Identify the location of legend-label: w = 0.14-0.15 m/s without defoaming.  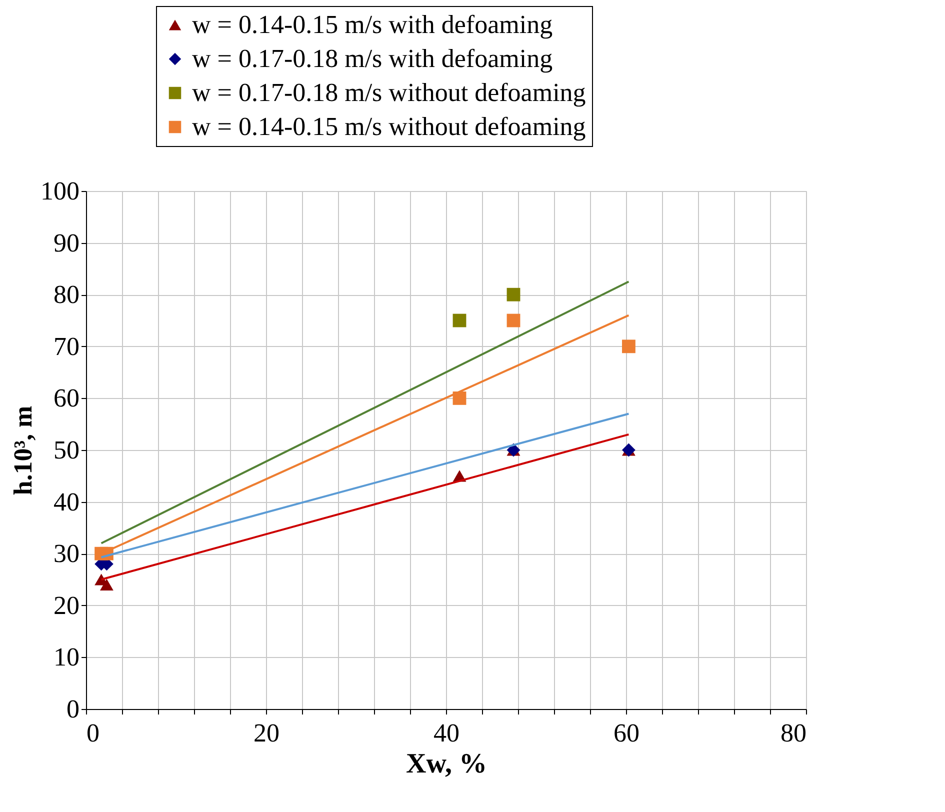
(389, 126).